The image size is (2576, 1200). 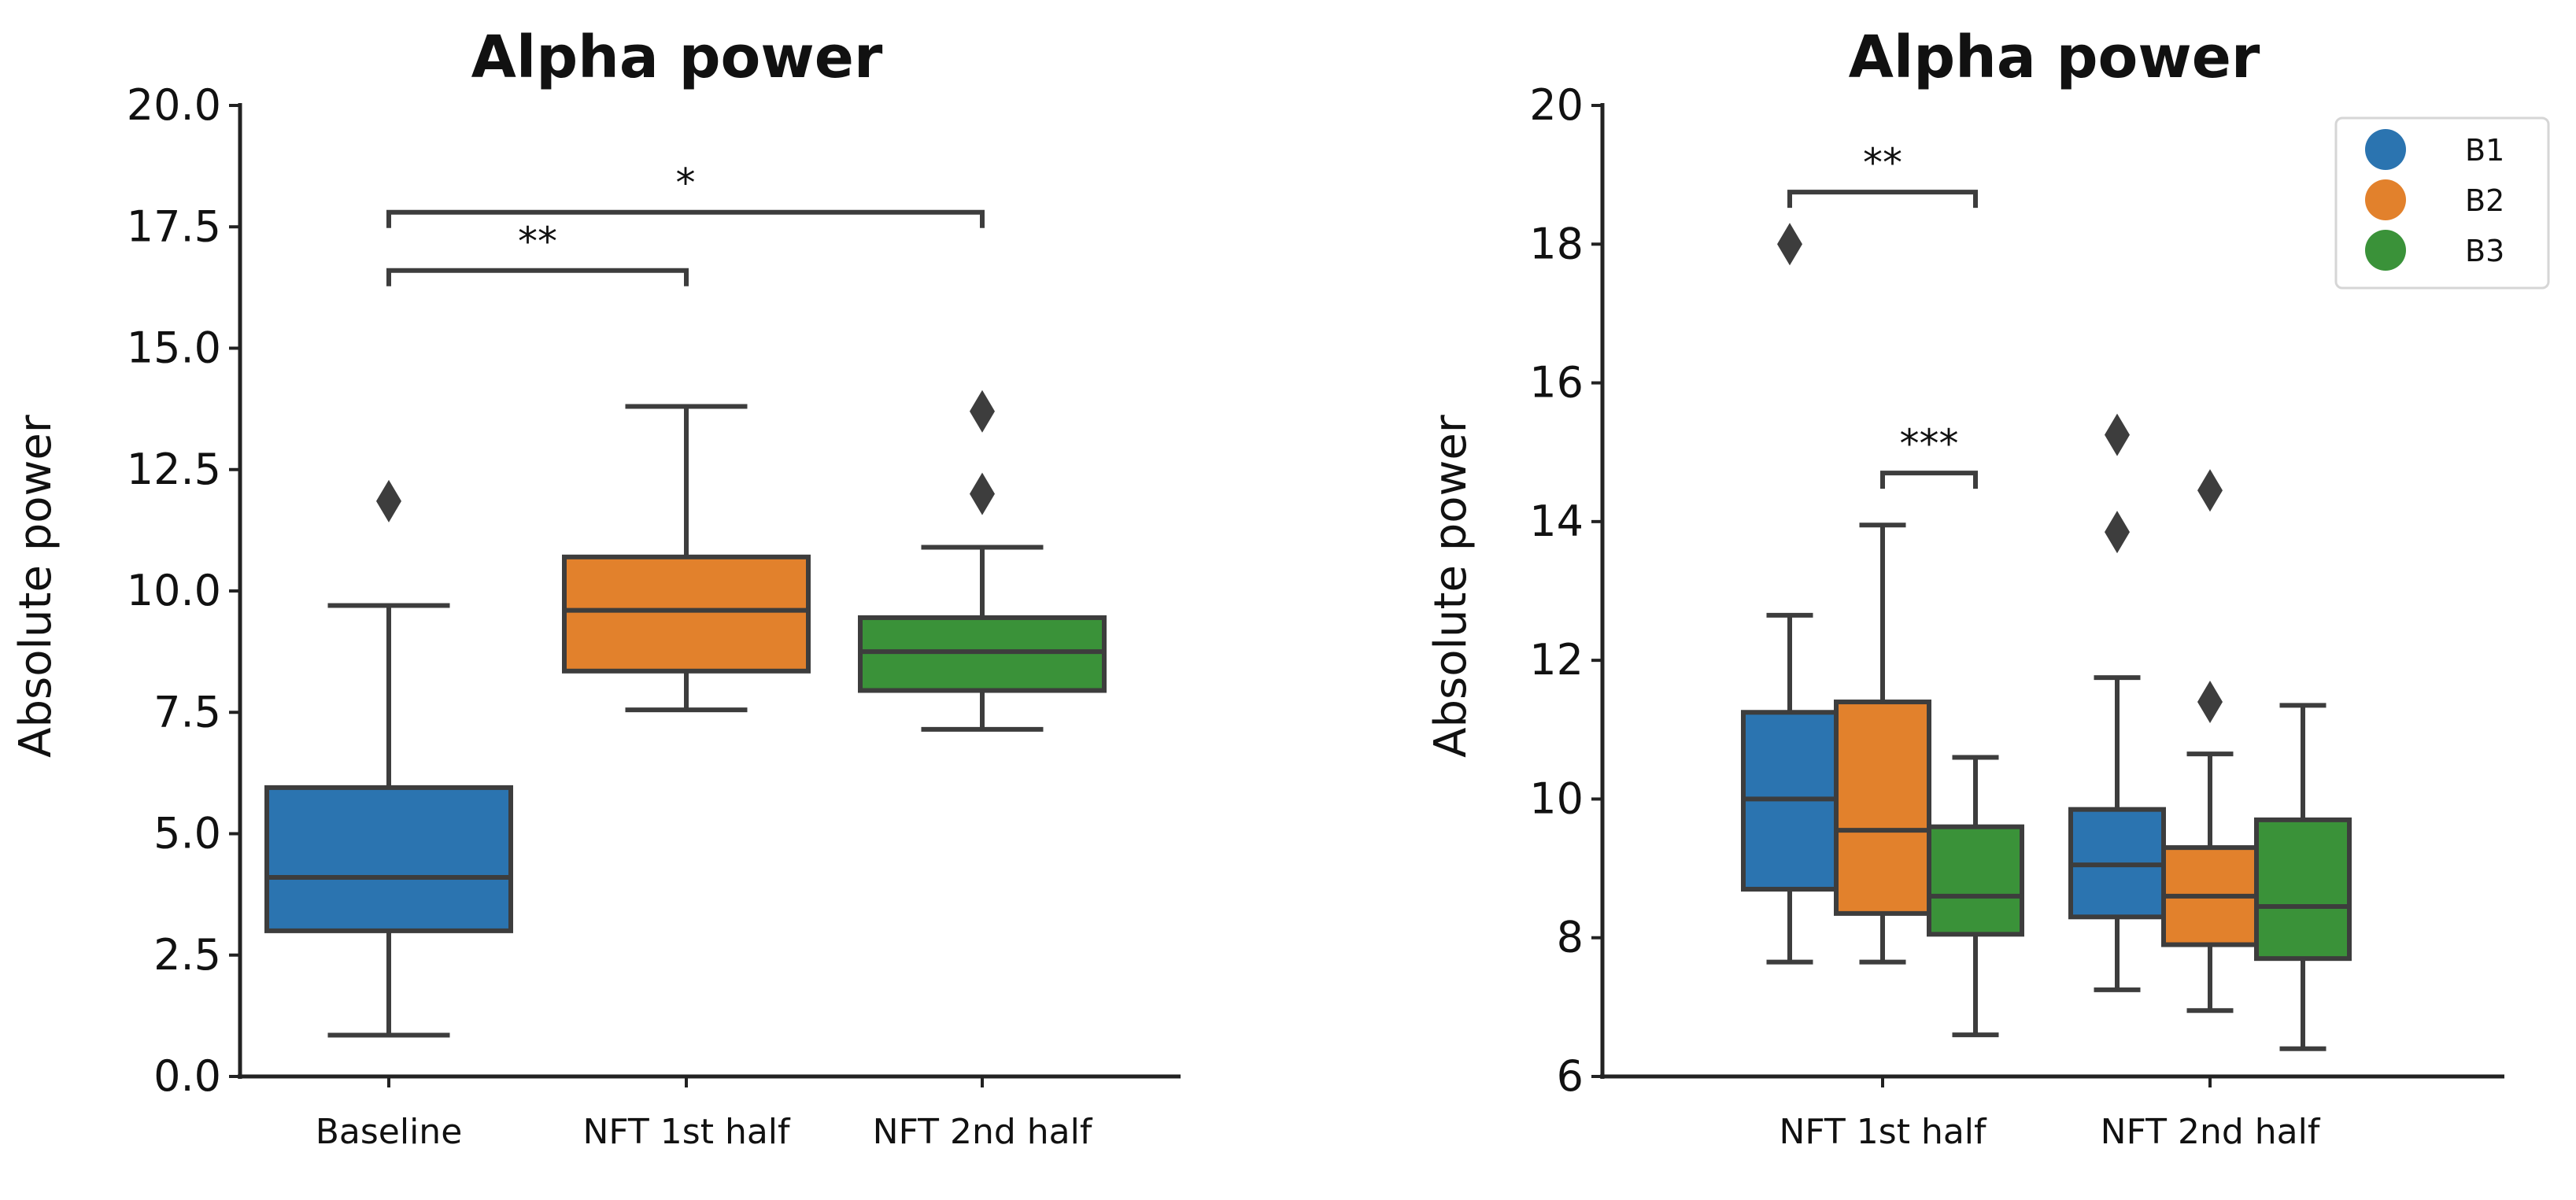 What do you see at coordinates (1556, 521) in the screenshot?
I see `right-y-tick-label: 14` at bounding box center [1556, 521].